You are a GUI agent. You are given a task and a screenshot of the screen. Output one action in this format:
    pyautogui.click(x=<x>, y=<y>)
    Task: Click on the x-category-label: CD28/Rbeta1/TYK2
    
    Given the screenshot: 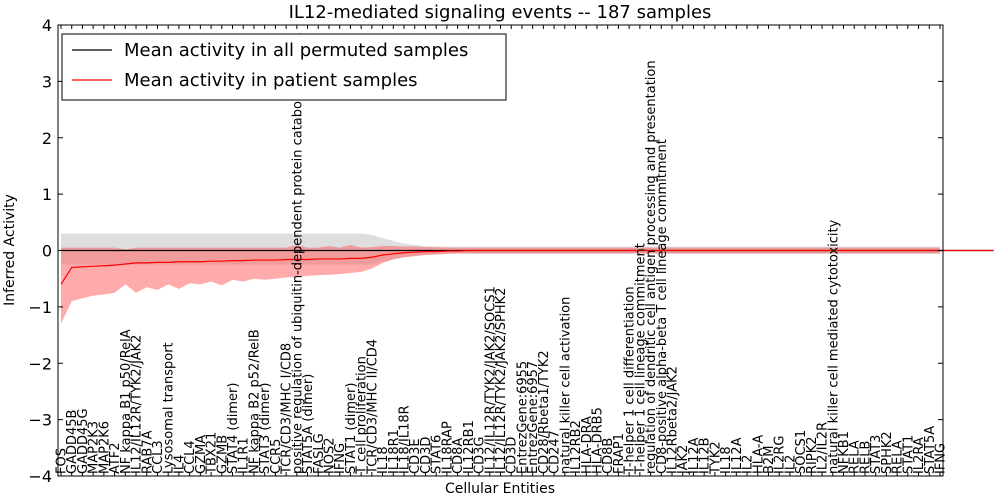 What is the action you would take?
    pyautogui.click(x=544, y=412)
    